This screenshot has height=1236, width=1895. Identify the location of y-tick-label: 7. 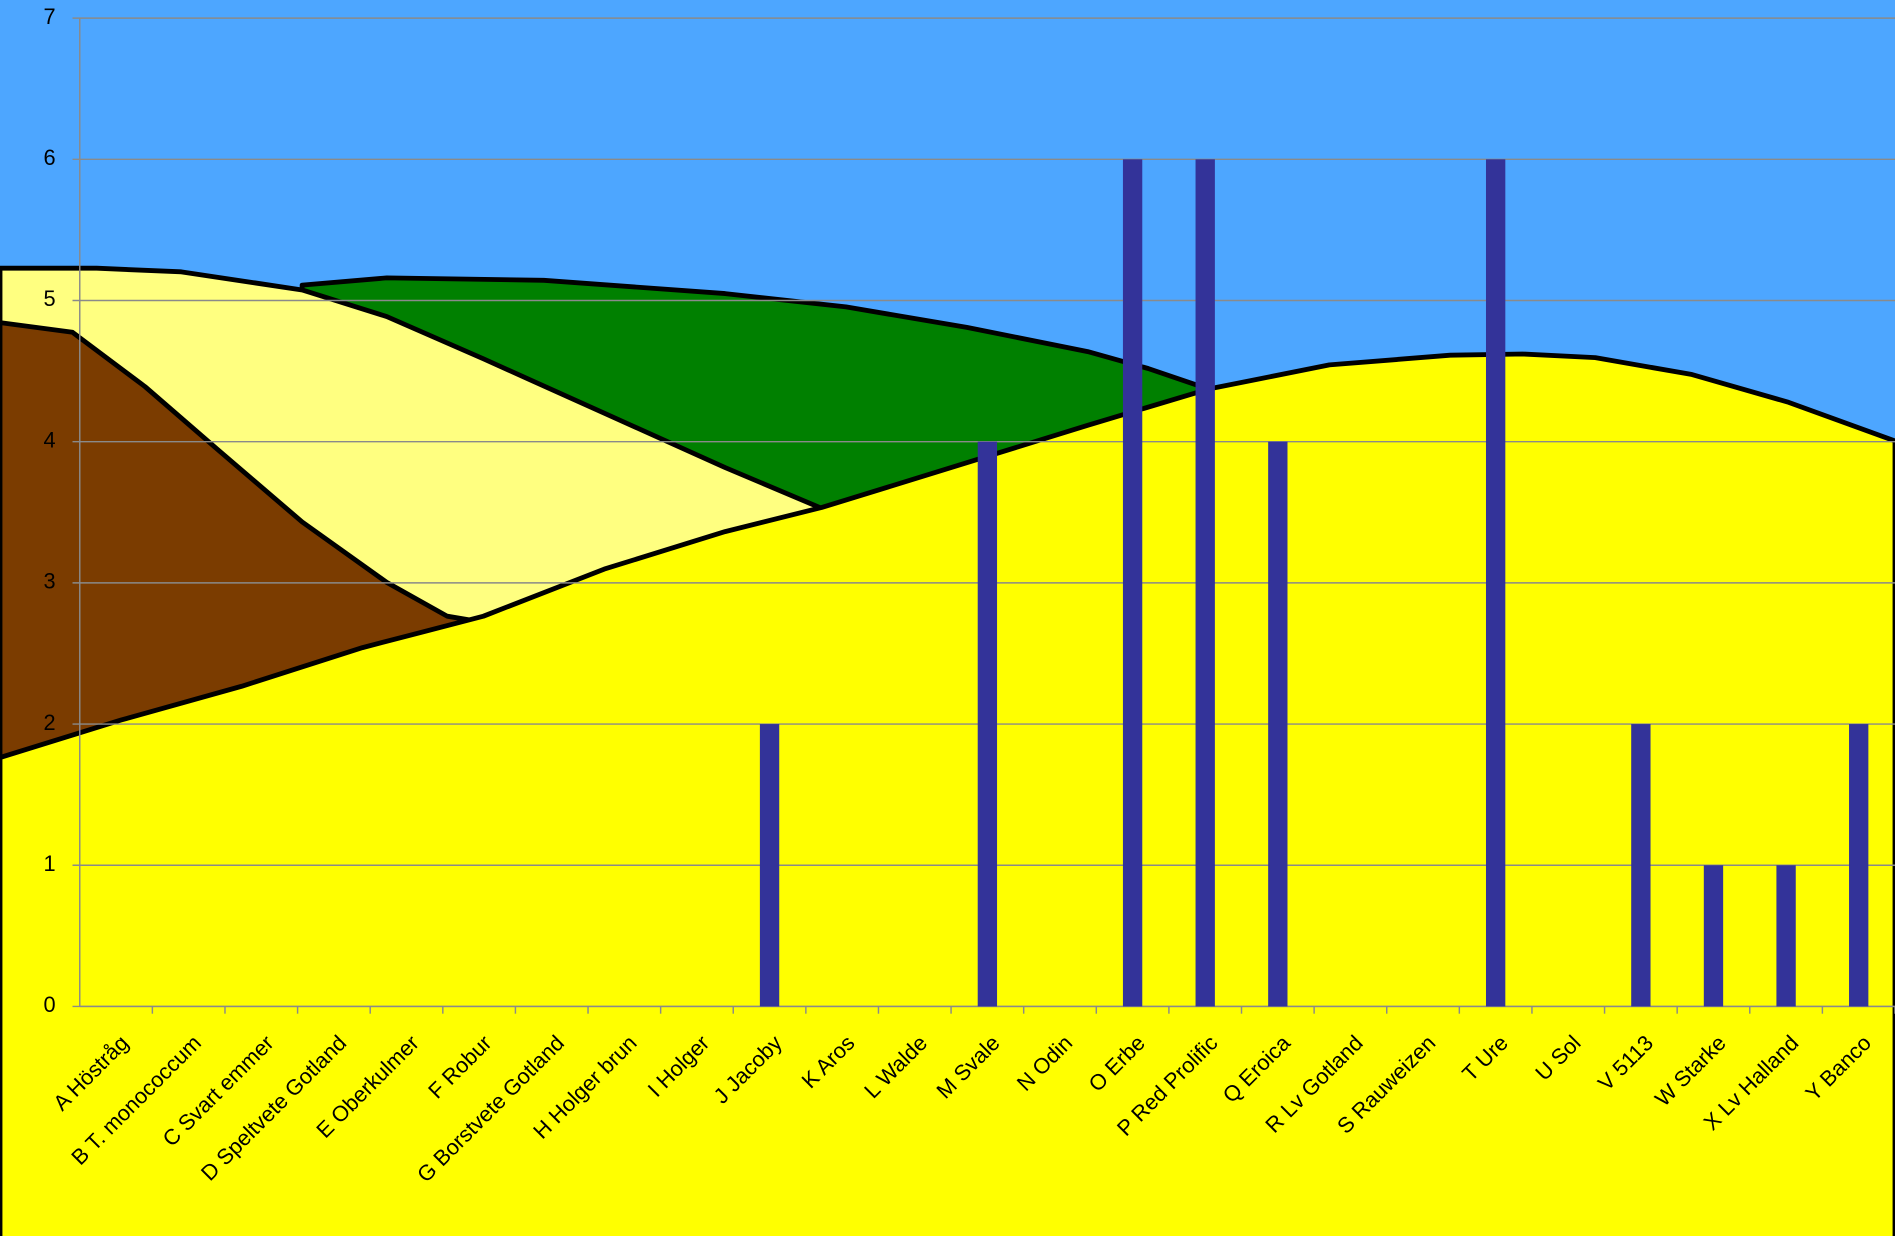
(49, 16).